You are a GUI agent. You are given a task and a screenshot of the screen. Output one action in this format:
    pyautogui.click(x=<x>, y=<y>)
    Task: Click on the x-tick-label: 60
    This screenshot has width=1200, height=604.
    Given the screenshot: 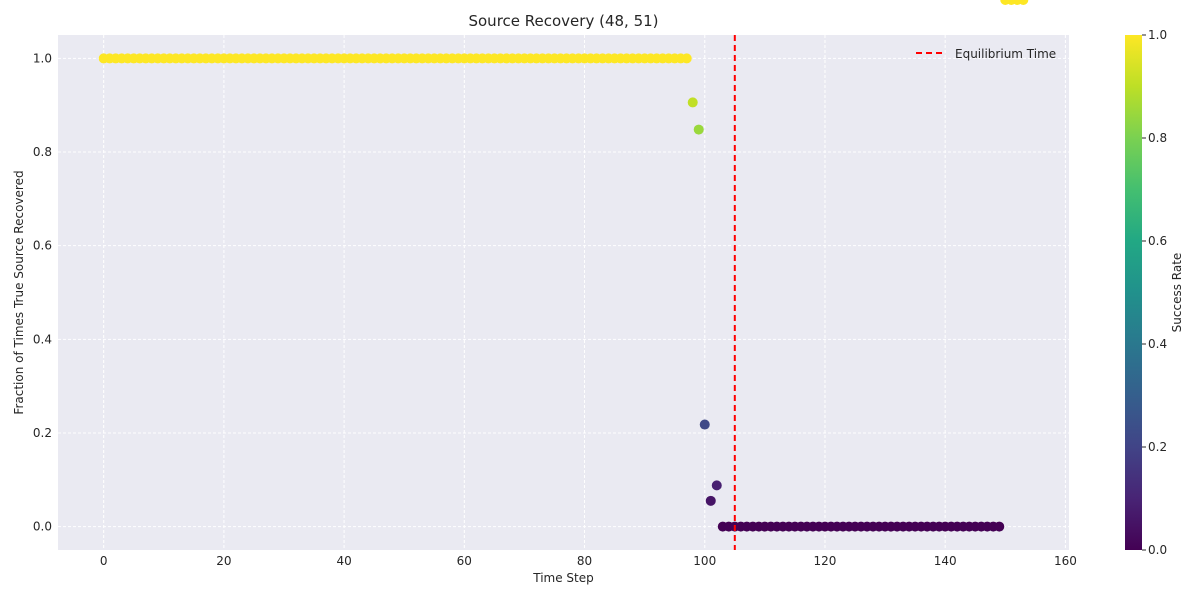 What is the action you would take?
    pyautogui.click(x=464, y=561)
    